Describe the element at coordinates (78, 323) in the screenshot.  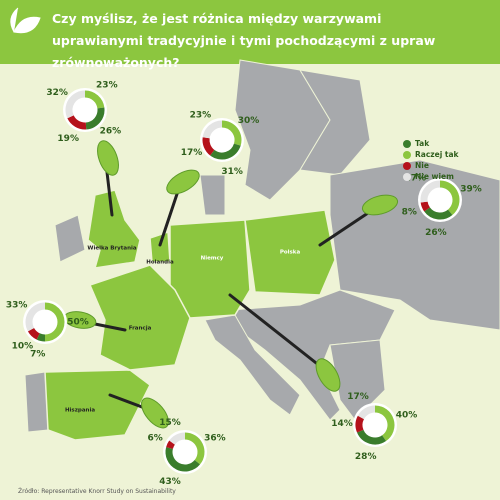
I see `value-label: 50%` at that location.